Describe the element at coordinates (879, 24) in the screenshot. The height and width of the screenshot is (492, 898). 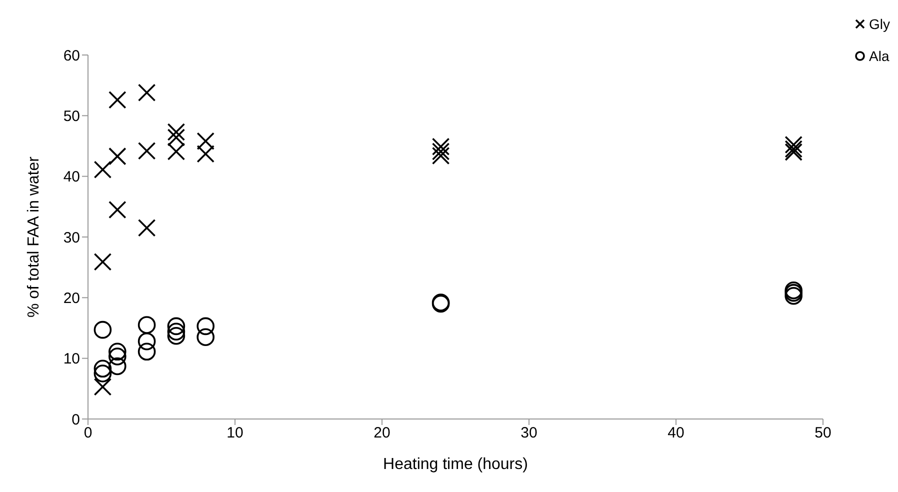
I see `legend-label: Gly` at that location.